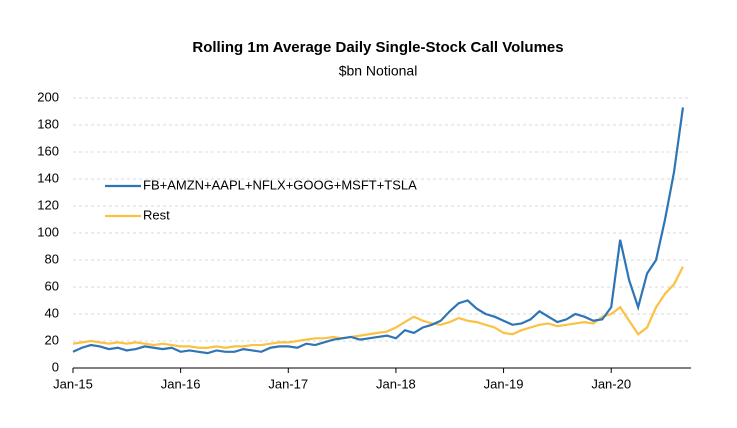 The image size is (737, 428). What do you see at coordinates (52, 312) in the screenshot?
I see `y-tick-label: 40` at bounding box center [52, 312].